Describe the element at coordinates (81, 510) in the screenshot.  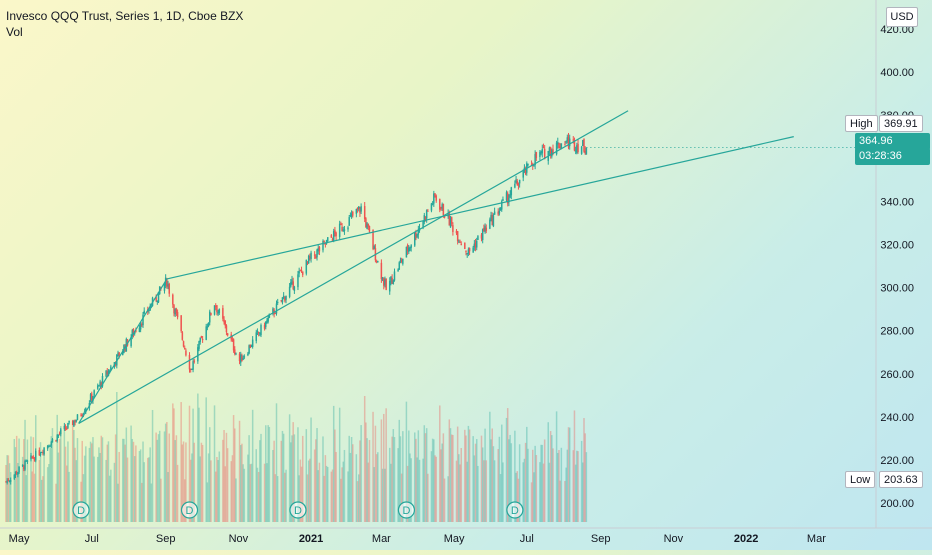
I see `dividend-marker` at that location.